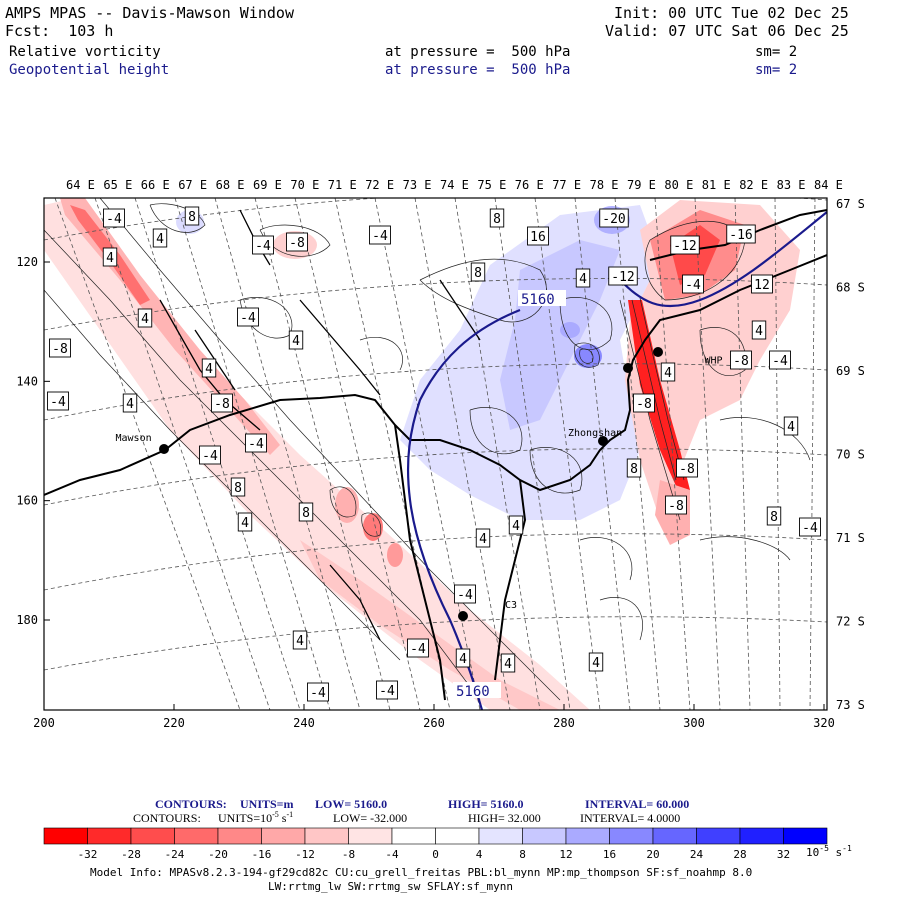  What do you see at coordinates (245, 818) in the screenshot?
I see `contours2-units-prefix: UNITS=10` at bounding box center [245, 818].